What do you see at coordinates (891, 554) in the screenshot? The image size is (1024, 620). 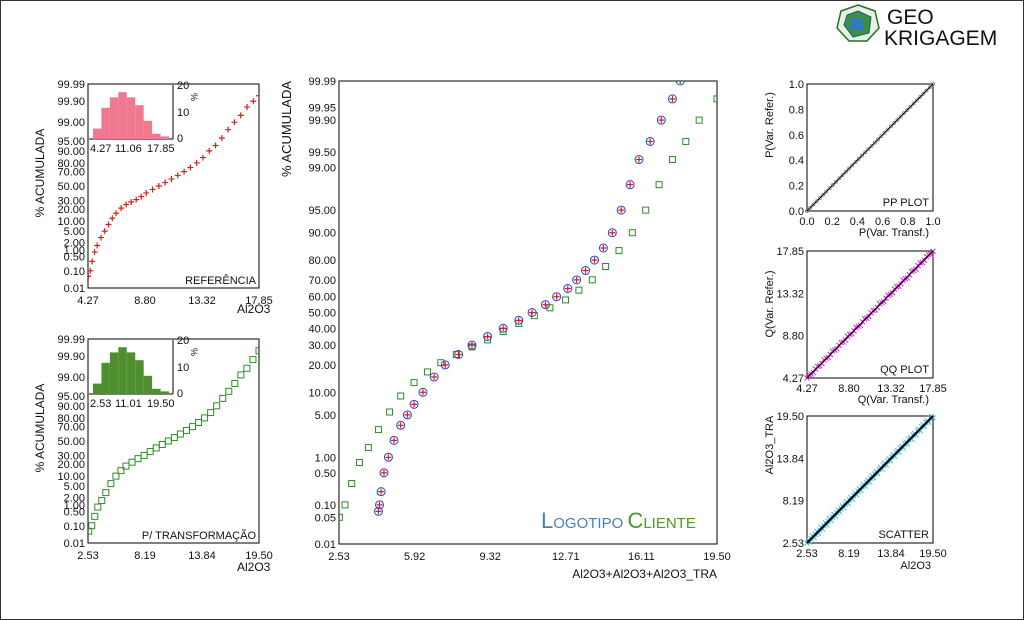 I see `scatter-xtick-label: 13.84` at bounding box center [891, 554].